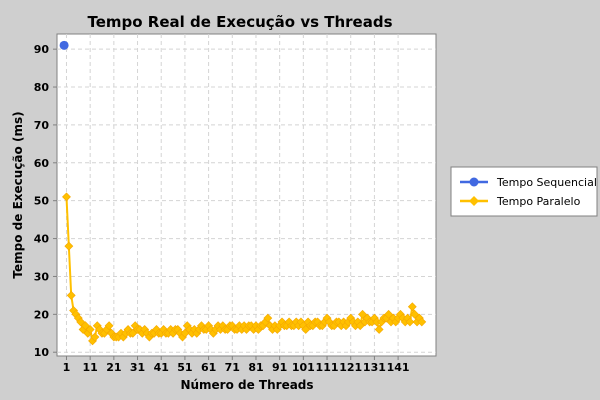 The width and height of the screenshot is (600, 400). What do you see at coordinates (42, 314) in the screenshot?
I see `y-tick-label: 20` at bounding box center [42, 314].